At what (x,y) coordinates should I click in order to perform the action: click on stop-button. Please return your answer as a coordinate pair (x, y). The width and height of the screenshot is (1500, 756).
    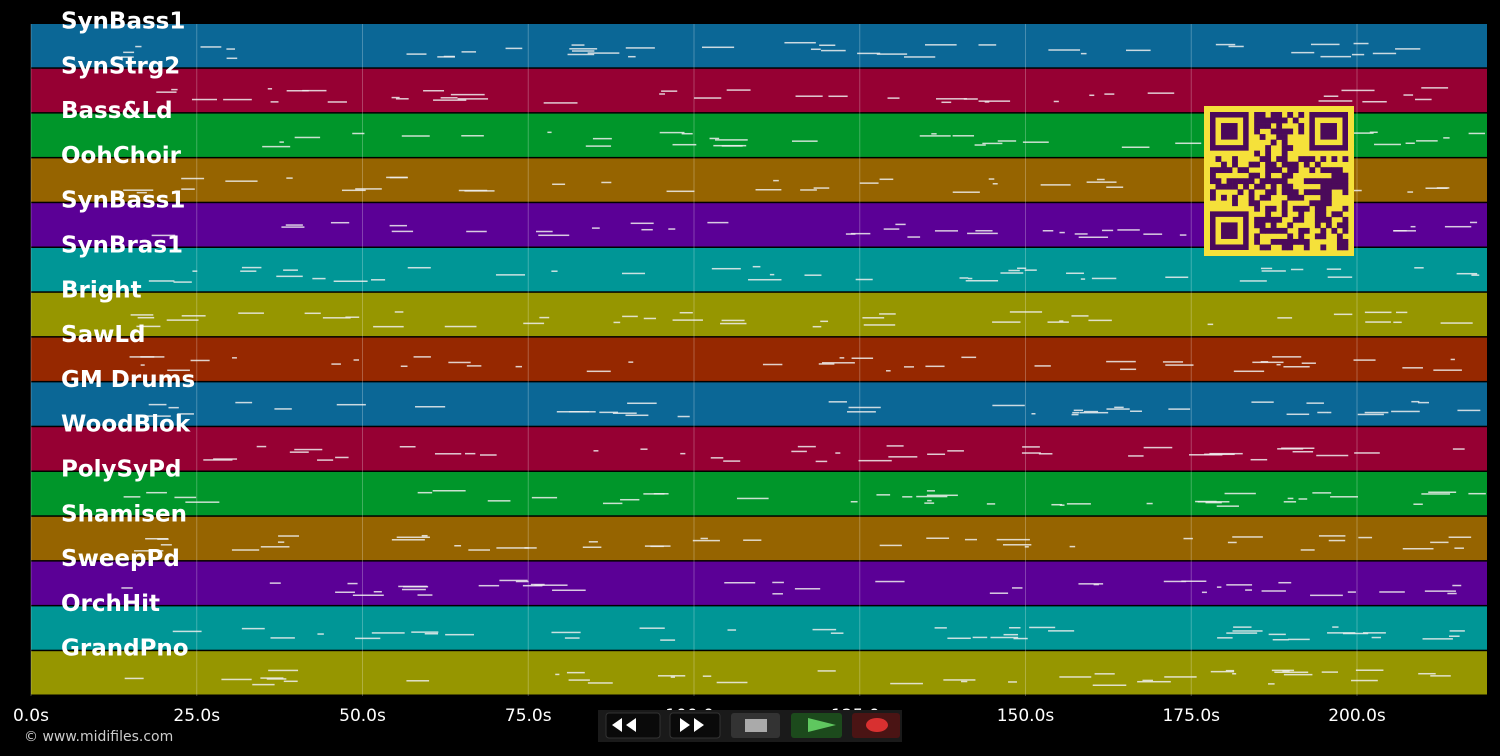
    Looking at the image, I should click on (755, 725).